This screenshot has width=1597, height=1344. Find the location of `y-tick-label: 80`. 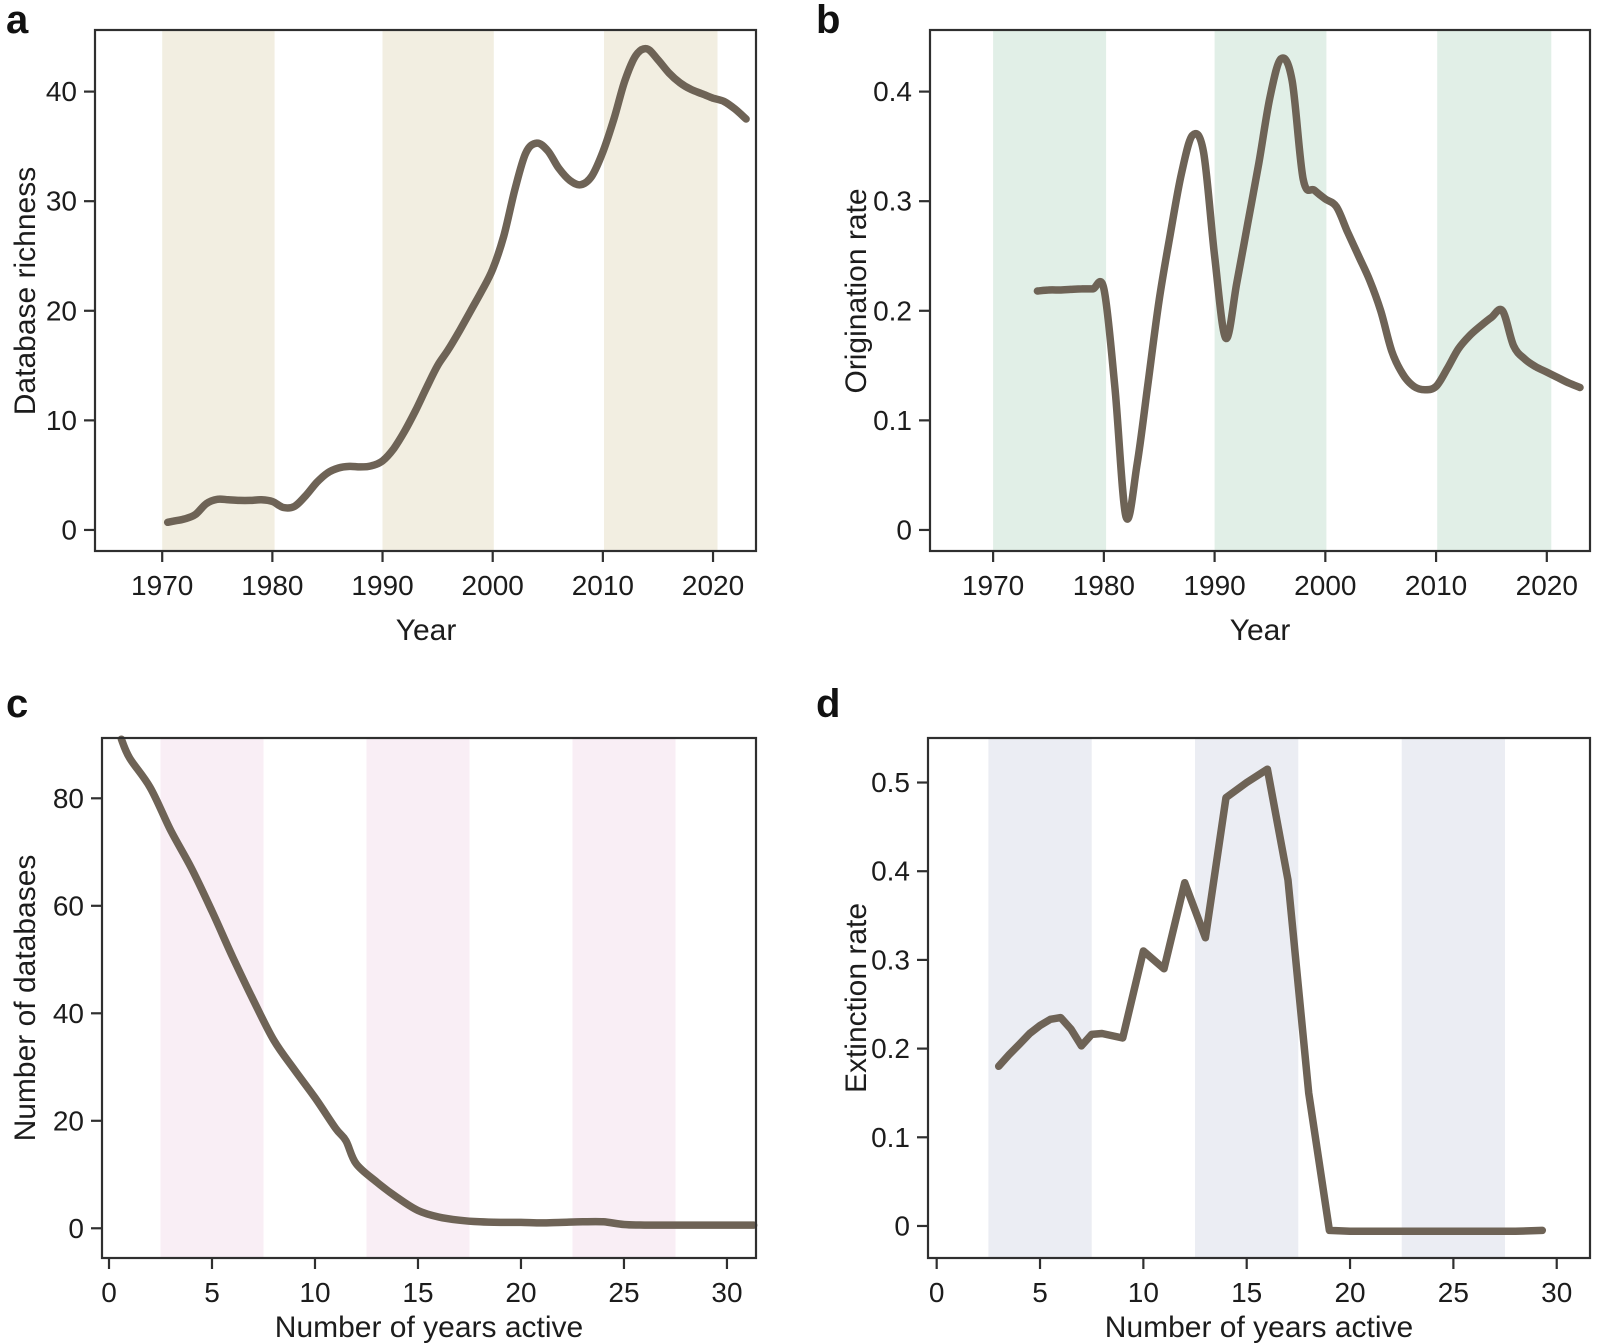

y-tick-label: 80 is located at coordinates (68, 798).